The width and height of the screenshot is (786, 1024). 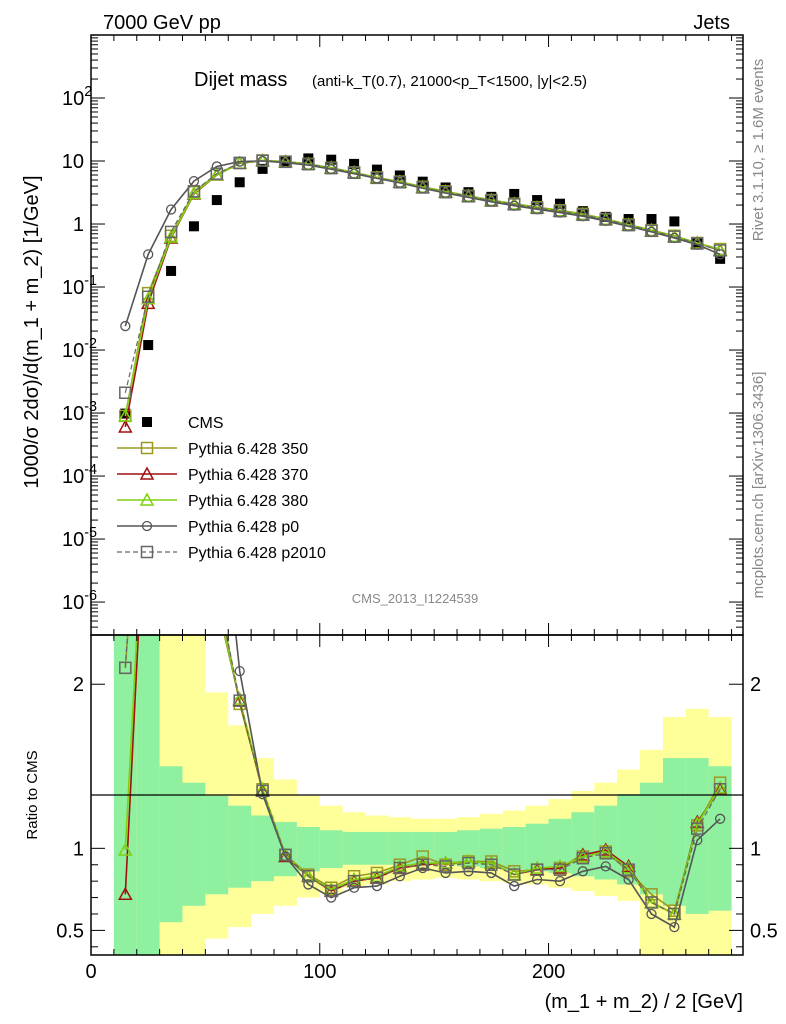 What do you see at coordinates (248, 449) in the screenshot?
I see `legend-label: Pythia 6.428 350` at bounding box center [248, 449].